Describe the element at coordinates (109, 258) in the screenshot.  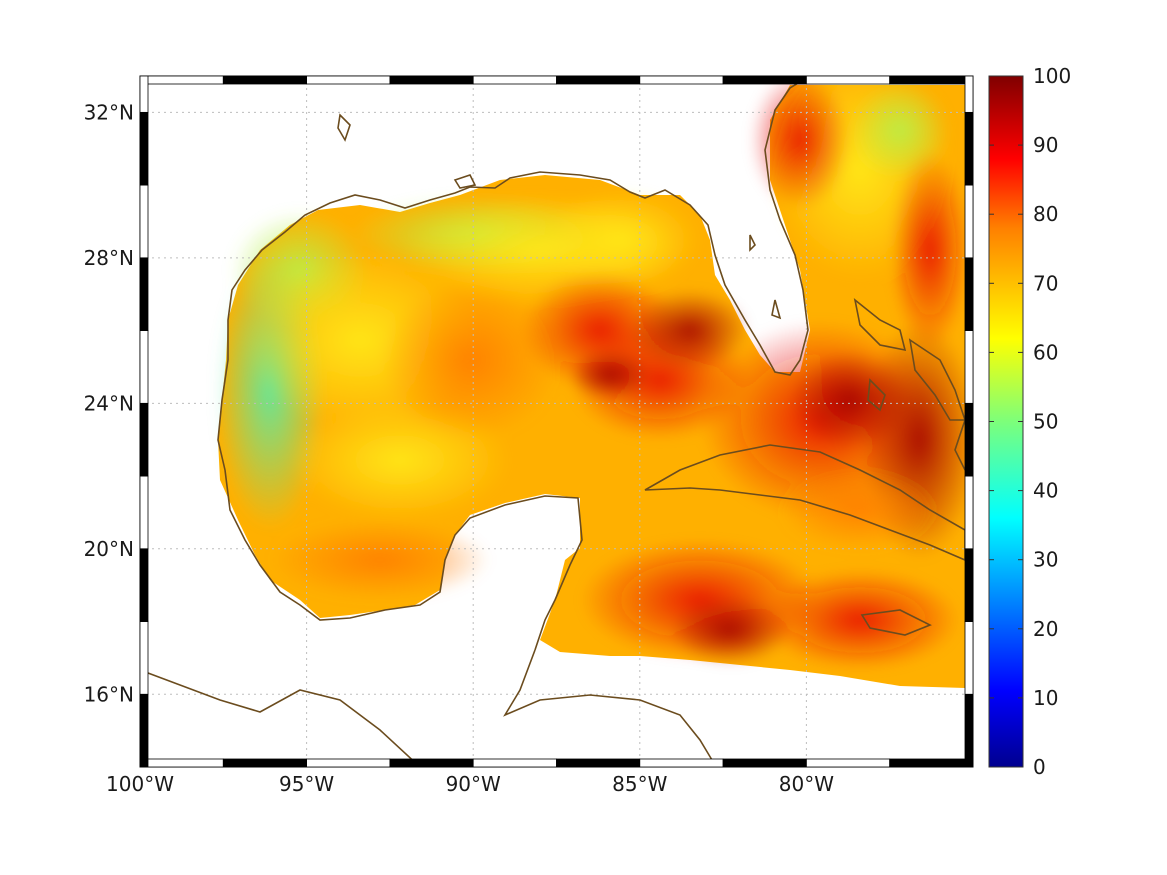
I see `y-tick-label: 28°N` at that location.